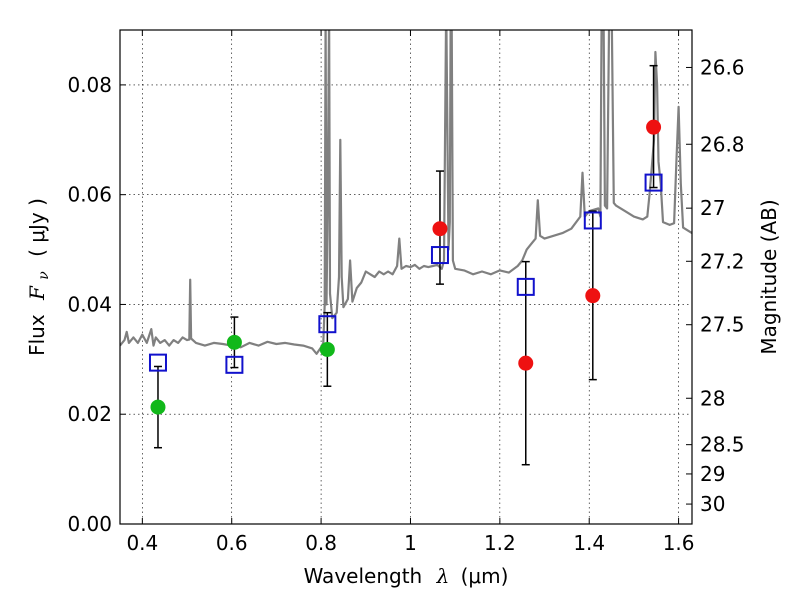  What do you see at coordinates (722, 261) in the screenshot?
I see `magnitude-tick-label: 27.2` at bounding box center [722, 261].